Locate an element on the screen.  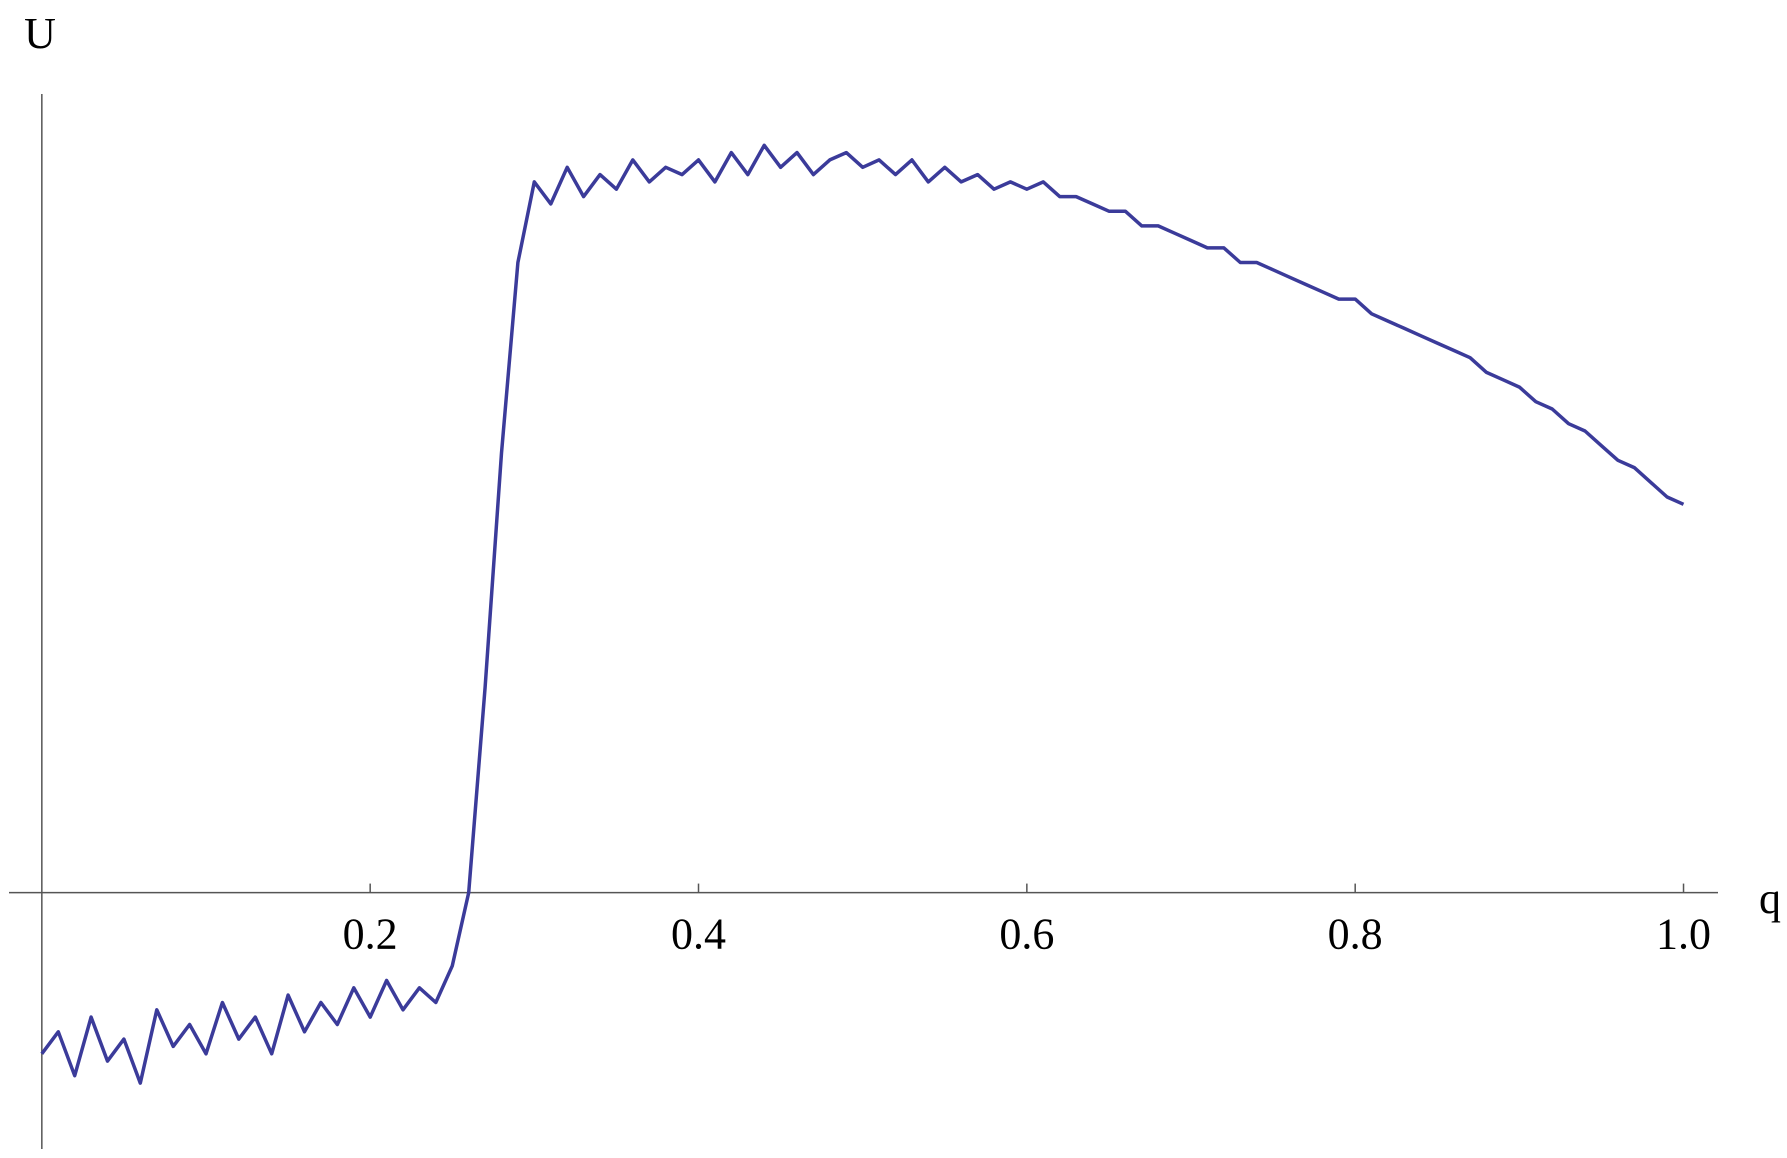
x-tick-label: 0.2 is located at coordinates (370, 934).